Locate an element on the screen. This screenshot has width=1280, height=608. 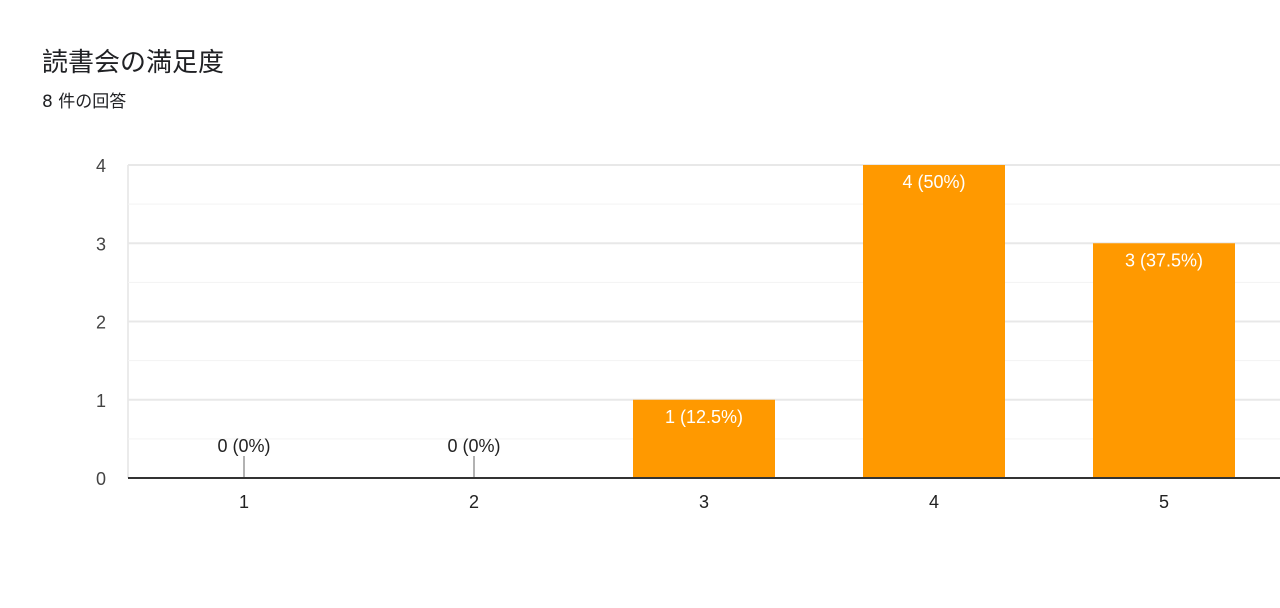
y-tick-label: 4 is located at coordinates (101, 166).